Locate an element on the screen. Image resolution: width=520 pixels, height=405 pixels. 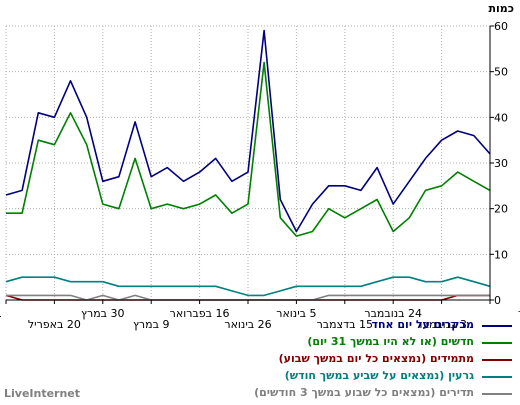
legend-label: תדירים (נמצאים כל שבוע במשך 3 חודשים) is located at coordinates (364, 392).